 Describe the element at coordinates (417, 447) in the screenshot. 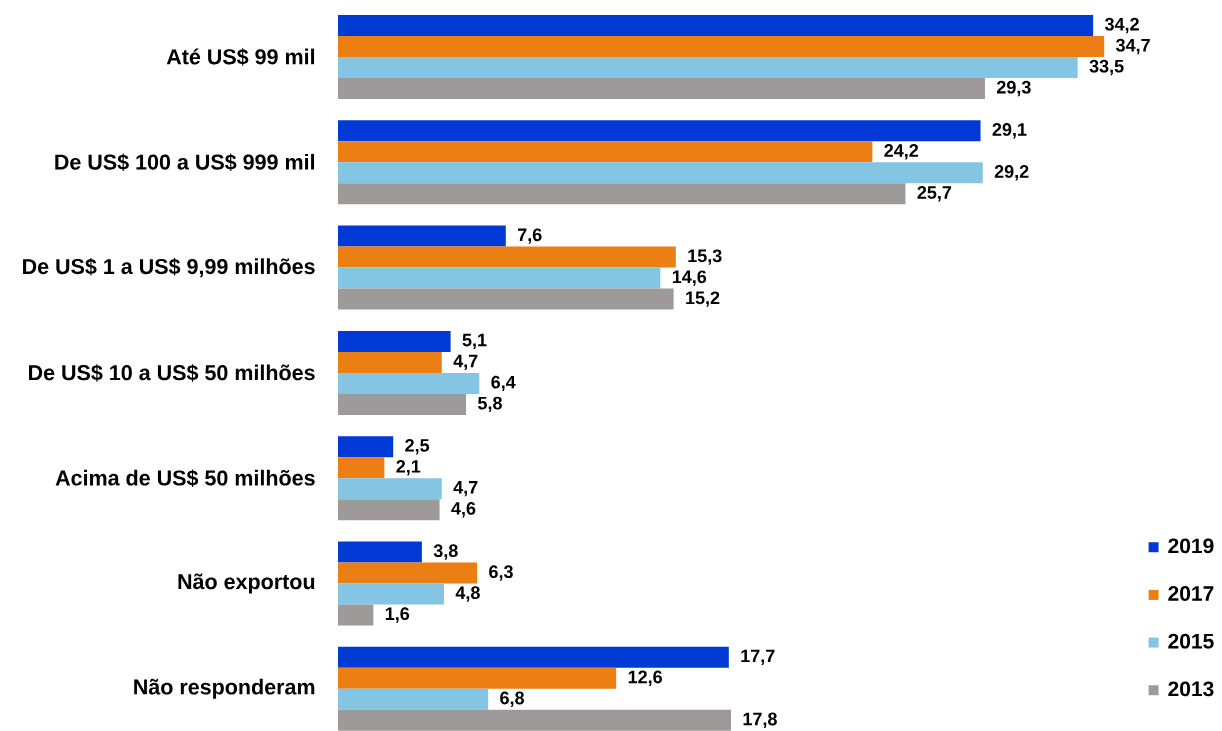

I see `data-label: 2,5` at that location.